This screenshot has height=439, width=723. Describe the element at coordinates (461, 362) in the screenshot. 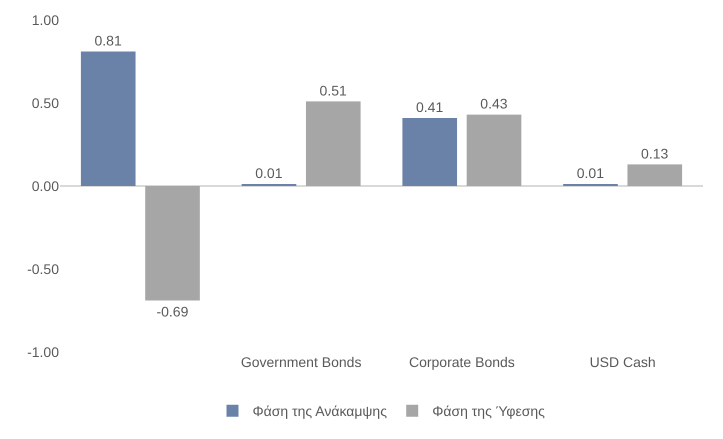

I see `x-tick-label: Corporate Bonds` at that location.